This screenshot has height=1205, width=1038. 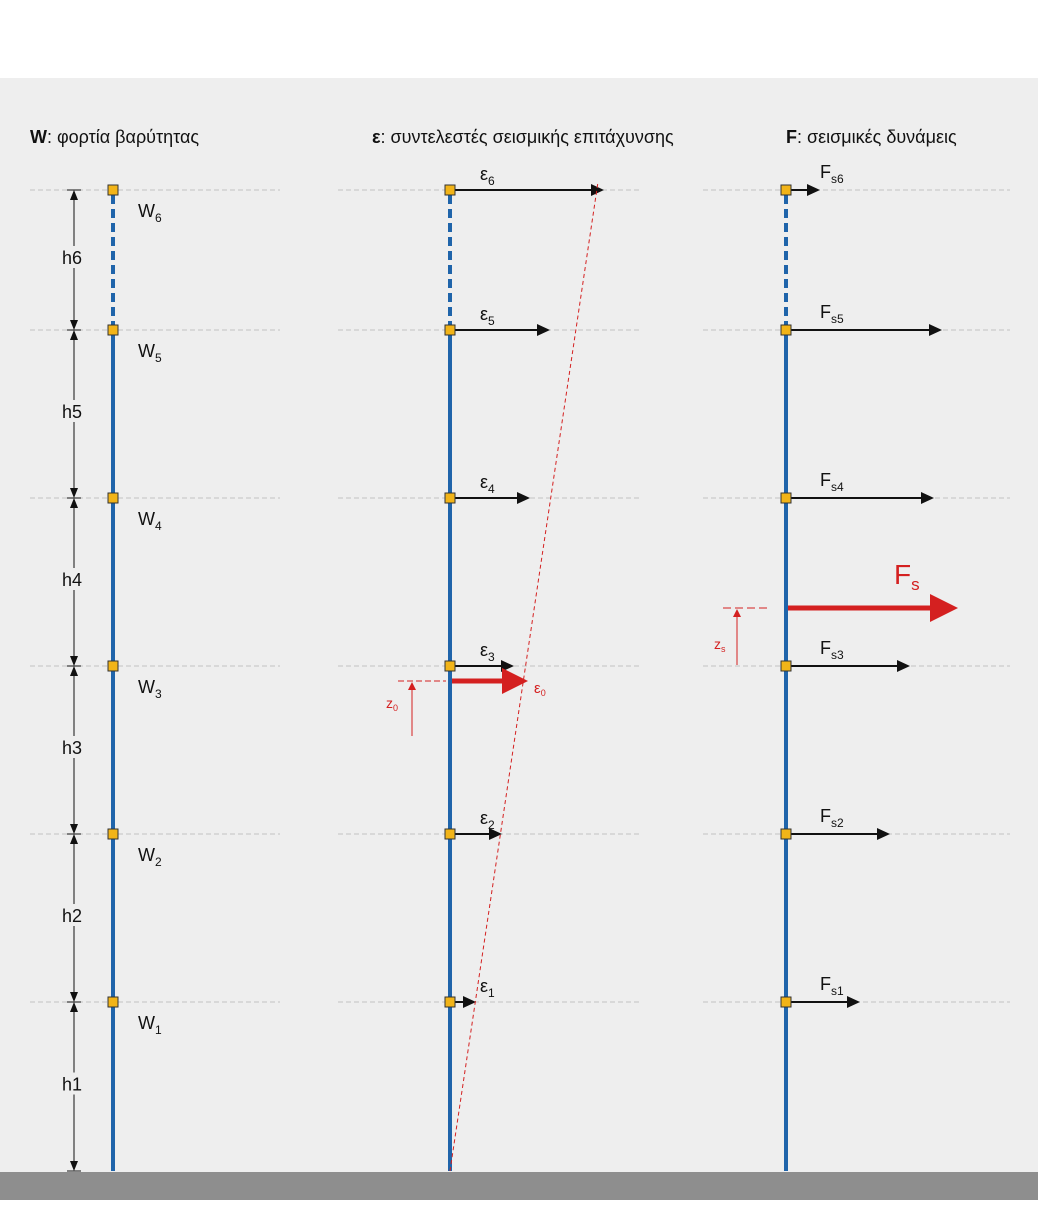 I want to click on eps0-label: ε0, so click(x=540, y=689).